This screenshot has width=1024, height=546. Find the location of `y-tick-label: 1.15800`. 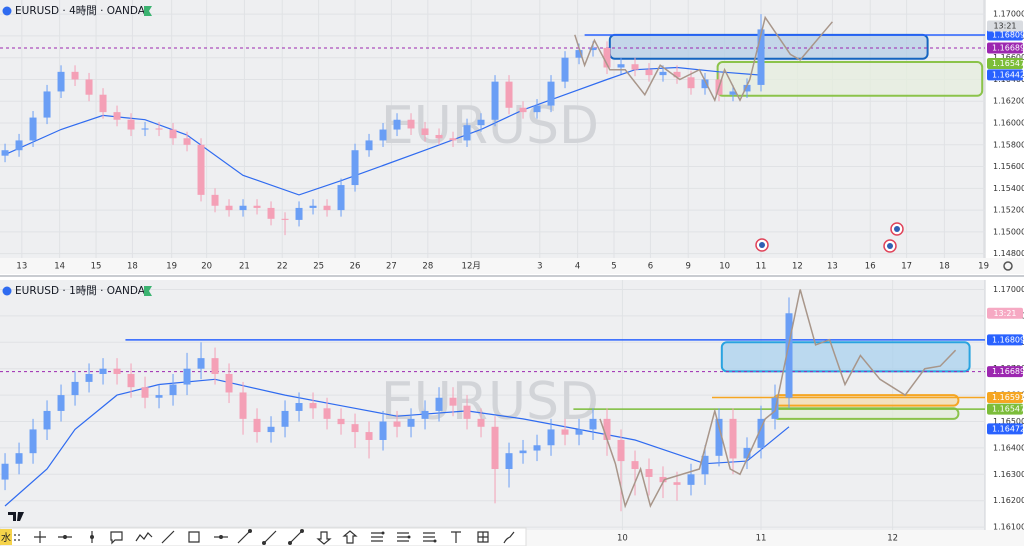

y-tick-label: 1.15800 is located at coordinates (1008, 144).